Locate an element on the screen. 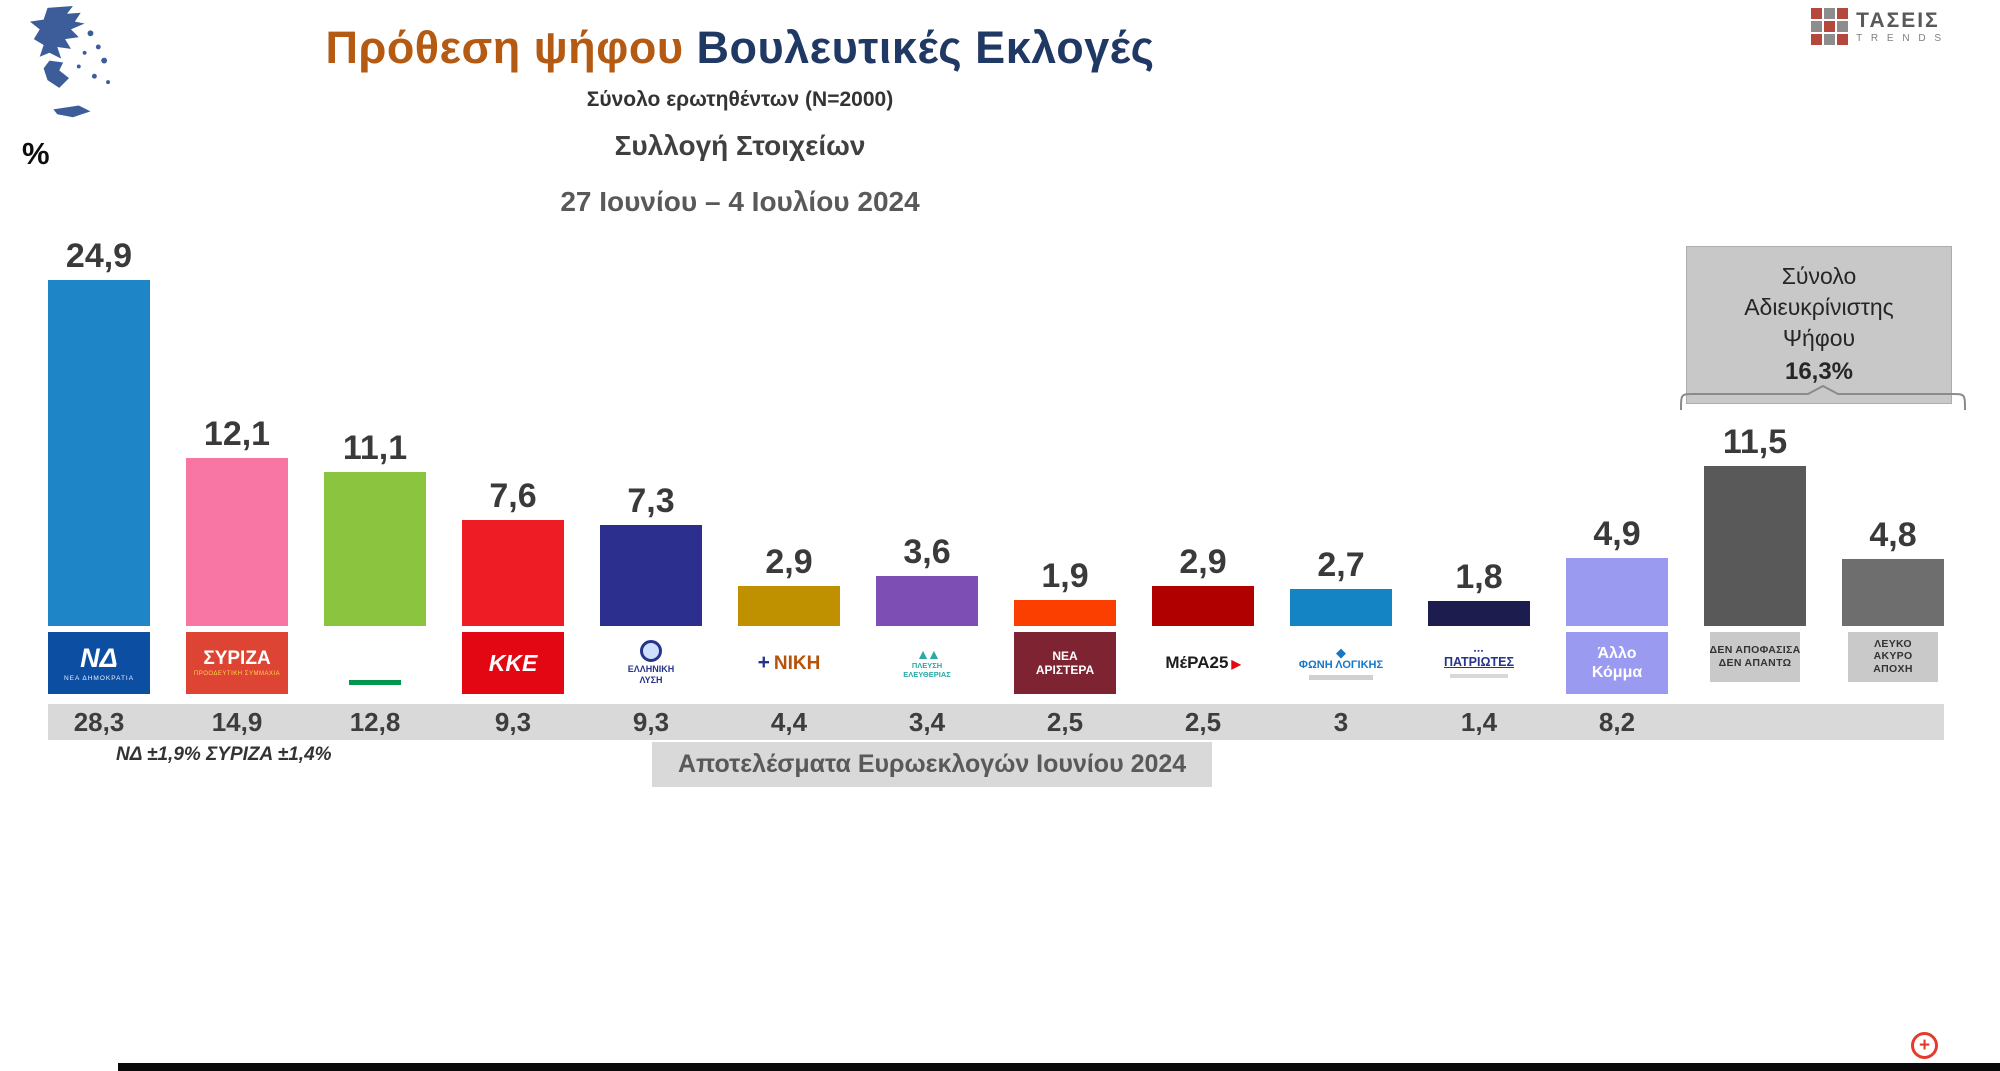  party-logo-text: ΝΕΑ ΔΗΜΟΚΡΑΤΙΑ is located at coordinates (99, 678).